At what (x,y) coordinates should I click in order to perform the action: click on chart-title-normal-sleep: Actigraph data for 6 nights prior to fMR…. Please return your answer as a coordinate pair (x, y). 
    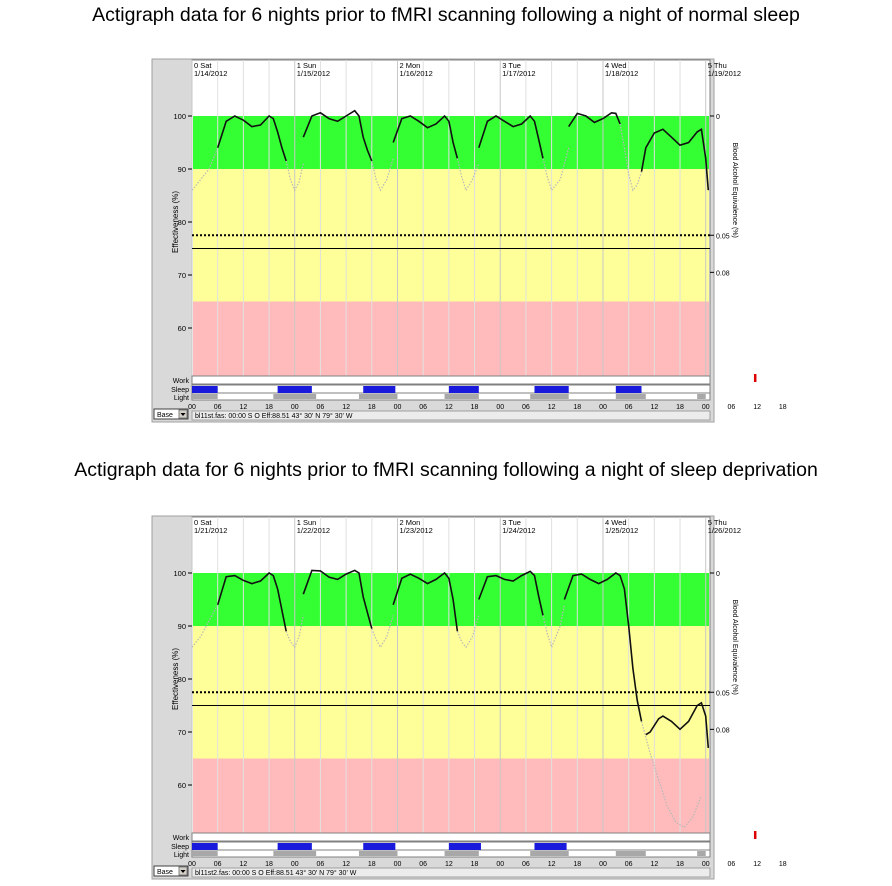
    Looking at the image, I should click on (446, 15).